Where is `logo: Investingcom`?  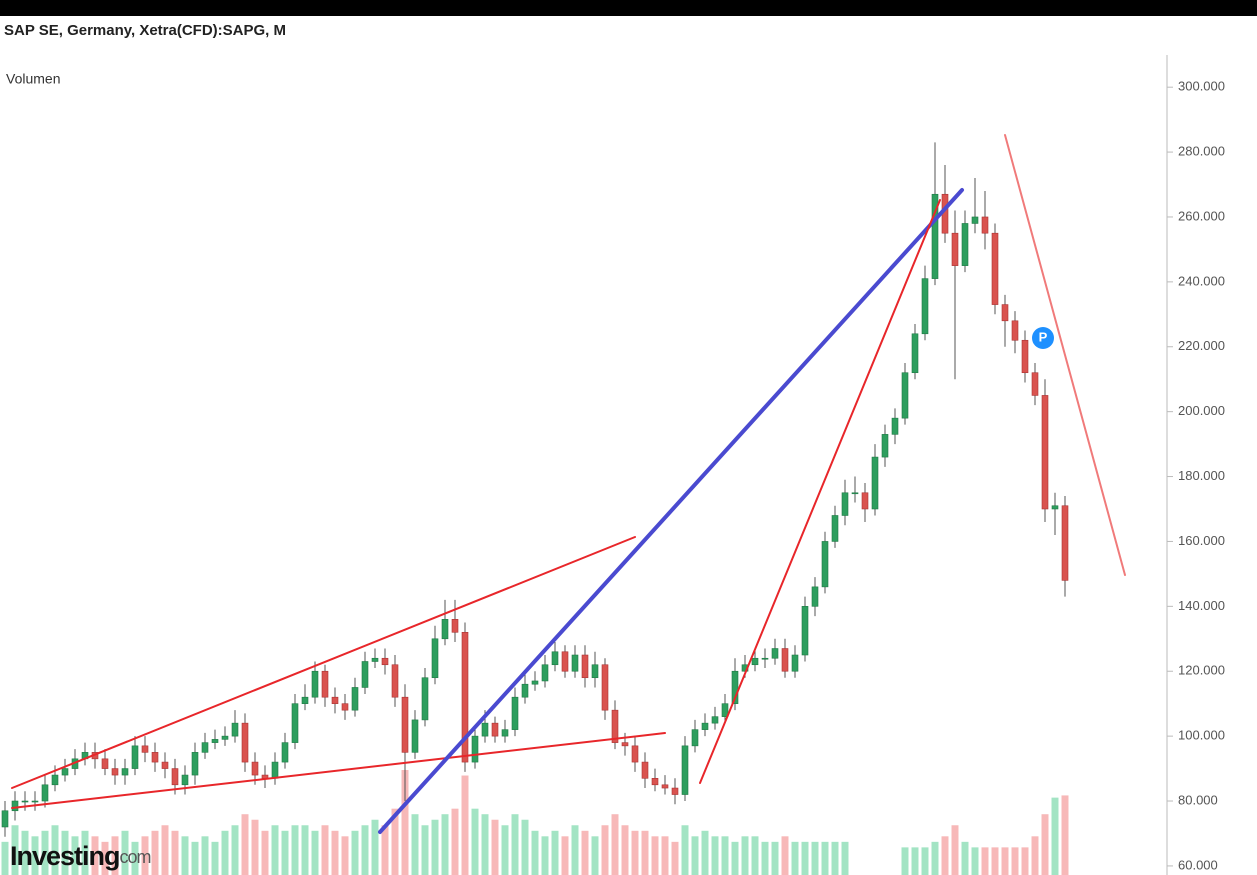 logo: Investingcom is located at coordinates (80, 856).